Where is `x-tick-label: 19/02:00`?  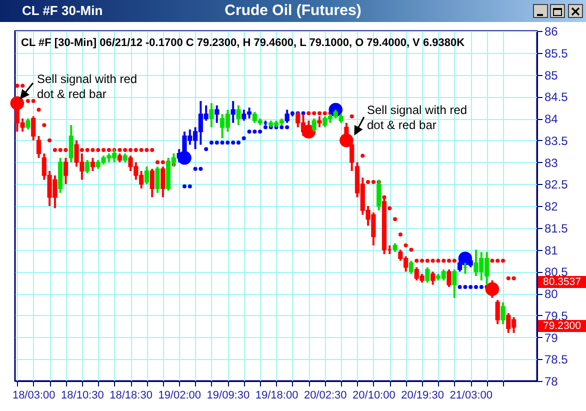 x-tick-label: 19/02:00 is located at coordinates (180, 396).